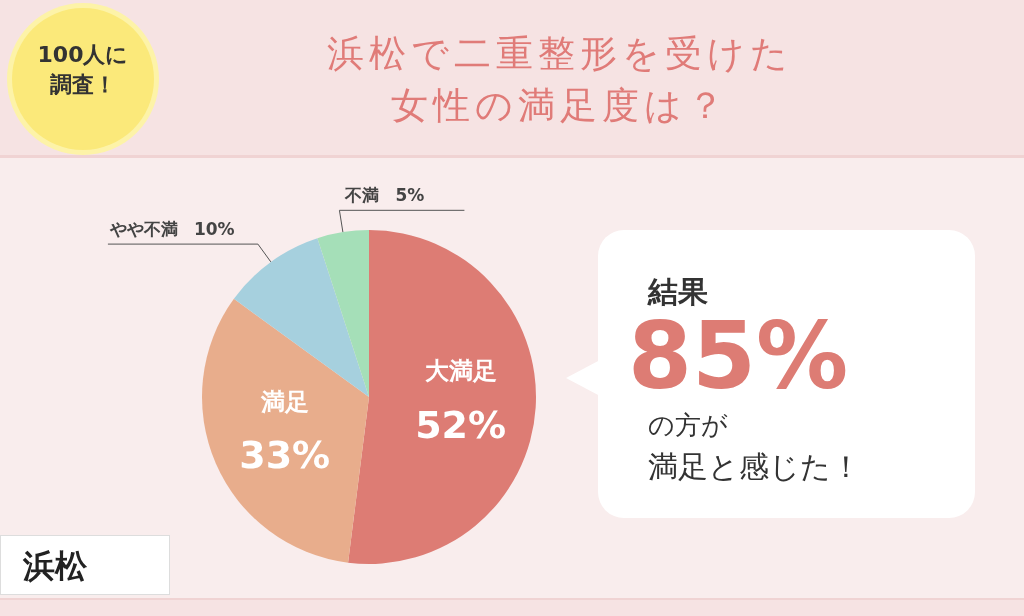 The image size is (1024, 616). Describe the element at coordinates (214, 229) in the screenshot. I see `data-label: 10%` at that location.